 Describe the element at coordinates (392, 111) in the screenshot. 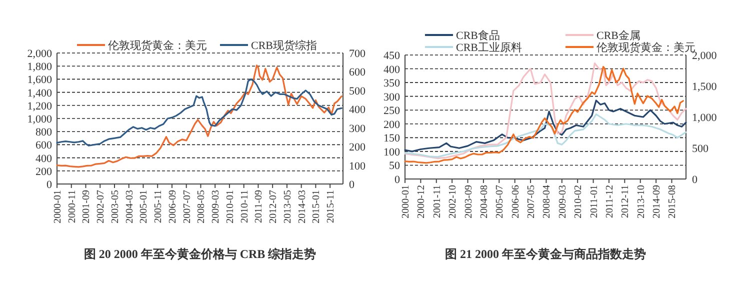

I see `y-tick-label: 250` at that location.